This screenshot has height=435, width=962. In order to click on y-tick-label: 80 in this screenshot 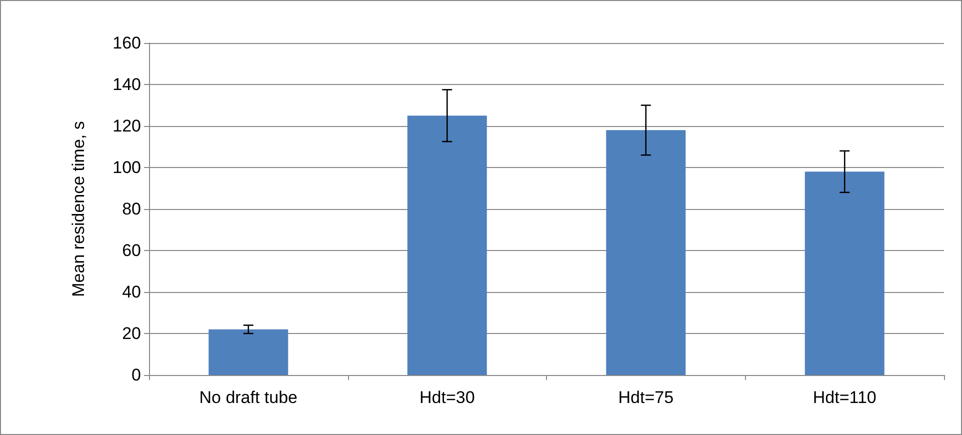, I will do `click(131, 209)`.